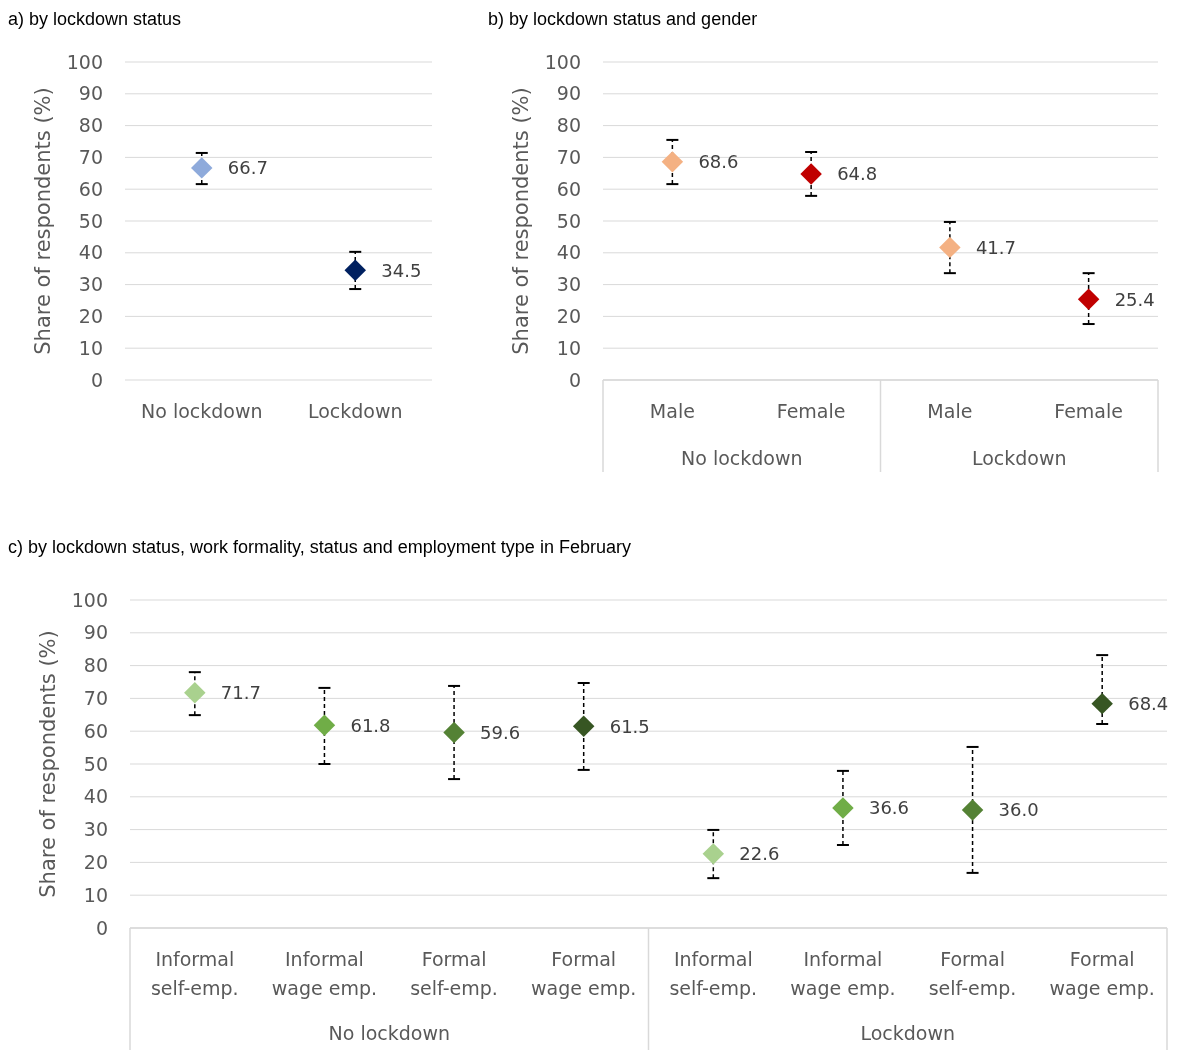 The height and width of the screenshot is (1050, 1179). I want to click on data-label: 71.7, so click(240, 693).